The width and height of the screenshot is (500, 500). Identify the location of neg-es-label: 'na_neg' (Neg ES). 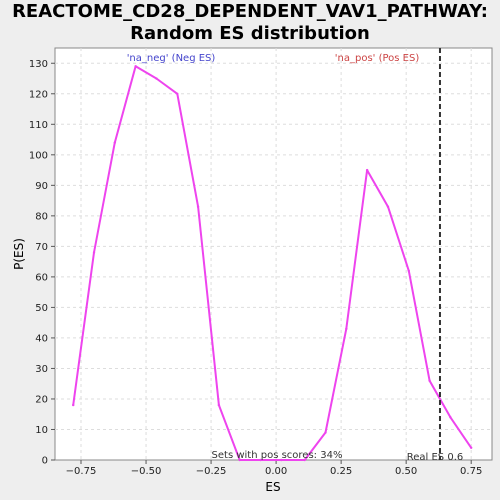
(171, 58).